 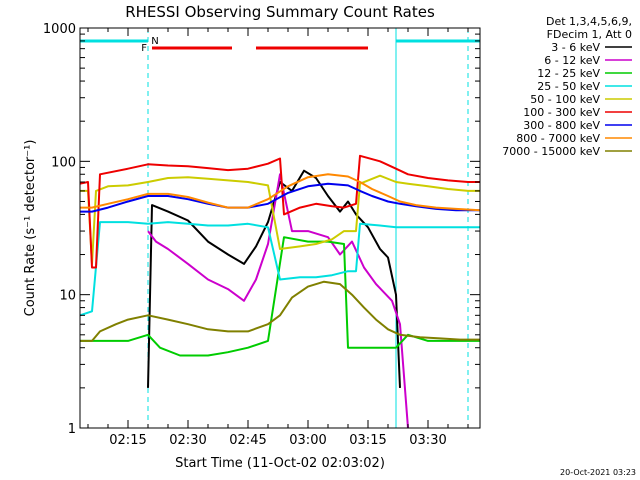 I want to click on legend-entry-label: 800 - 7000 keV, so click(x=558, y=138).